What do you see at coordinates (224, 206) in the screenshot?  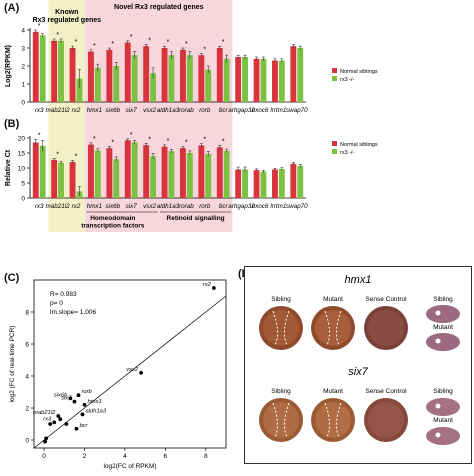 I see `x-tick-label: bcr` at bounding box center [224, 206].